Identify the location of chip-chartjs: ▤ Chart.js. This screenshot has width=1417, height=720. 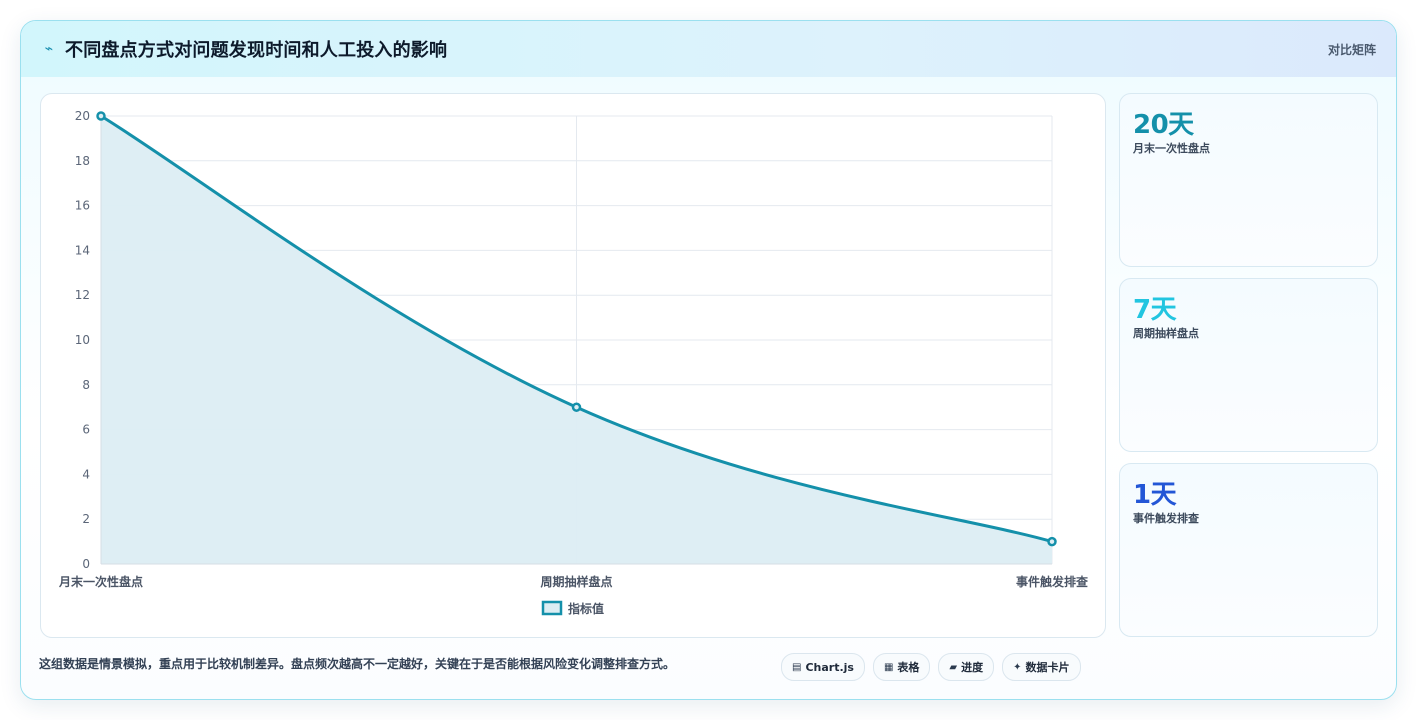
(823, 667).